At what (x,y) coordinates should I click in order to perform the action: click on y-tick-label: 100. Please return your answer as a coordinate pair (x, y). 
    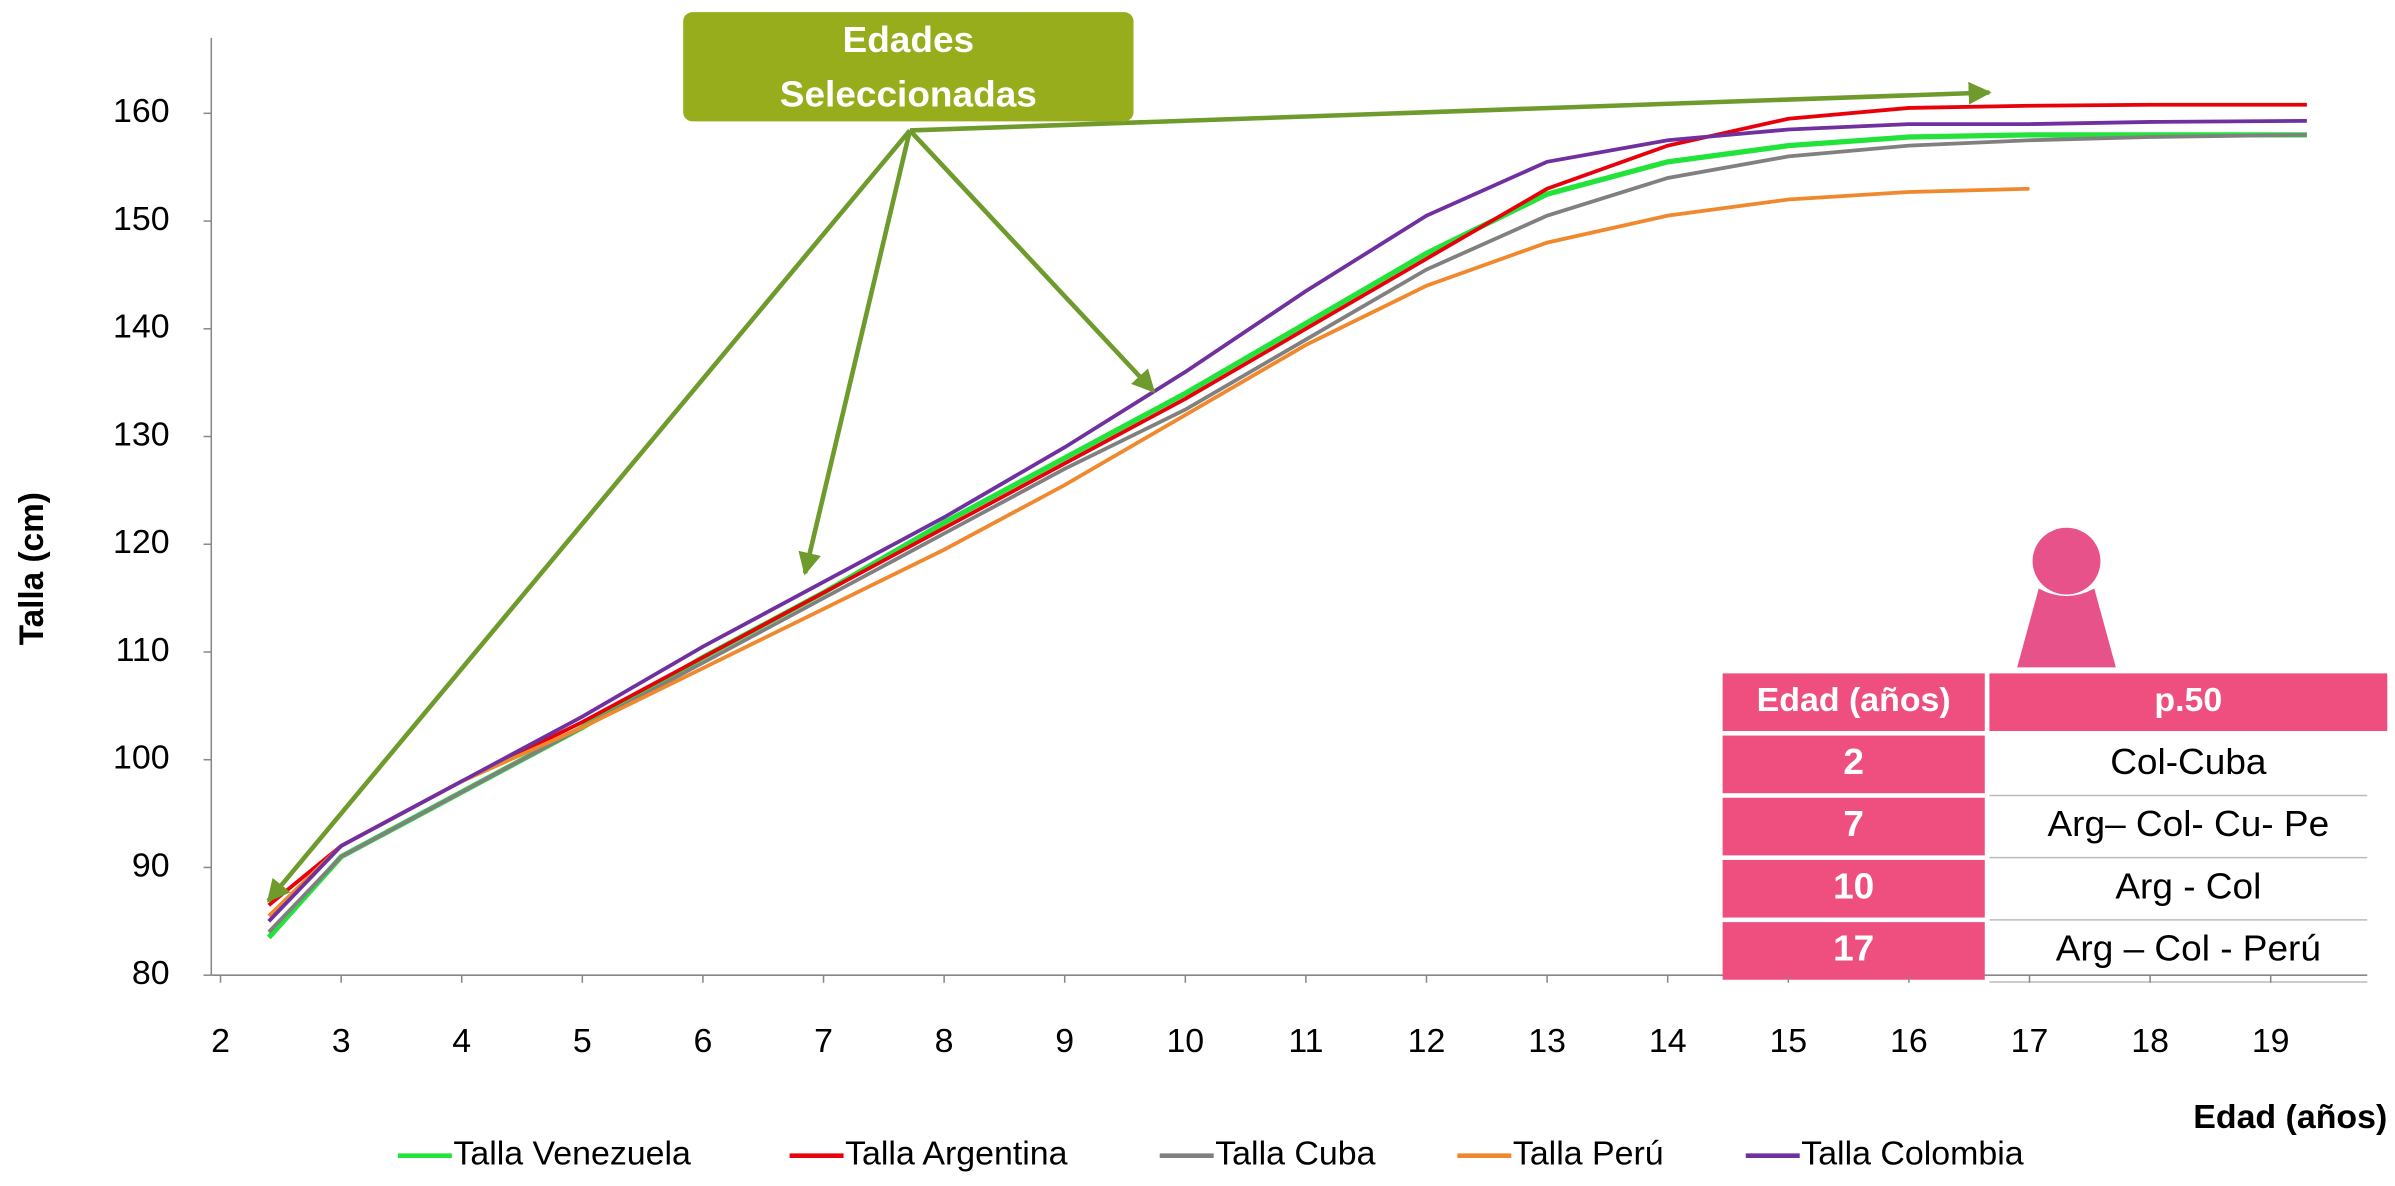
    Looking at the image, I should click on (141, 758).